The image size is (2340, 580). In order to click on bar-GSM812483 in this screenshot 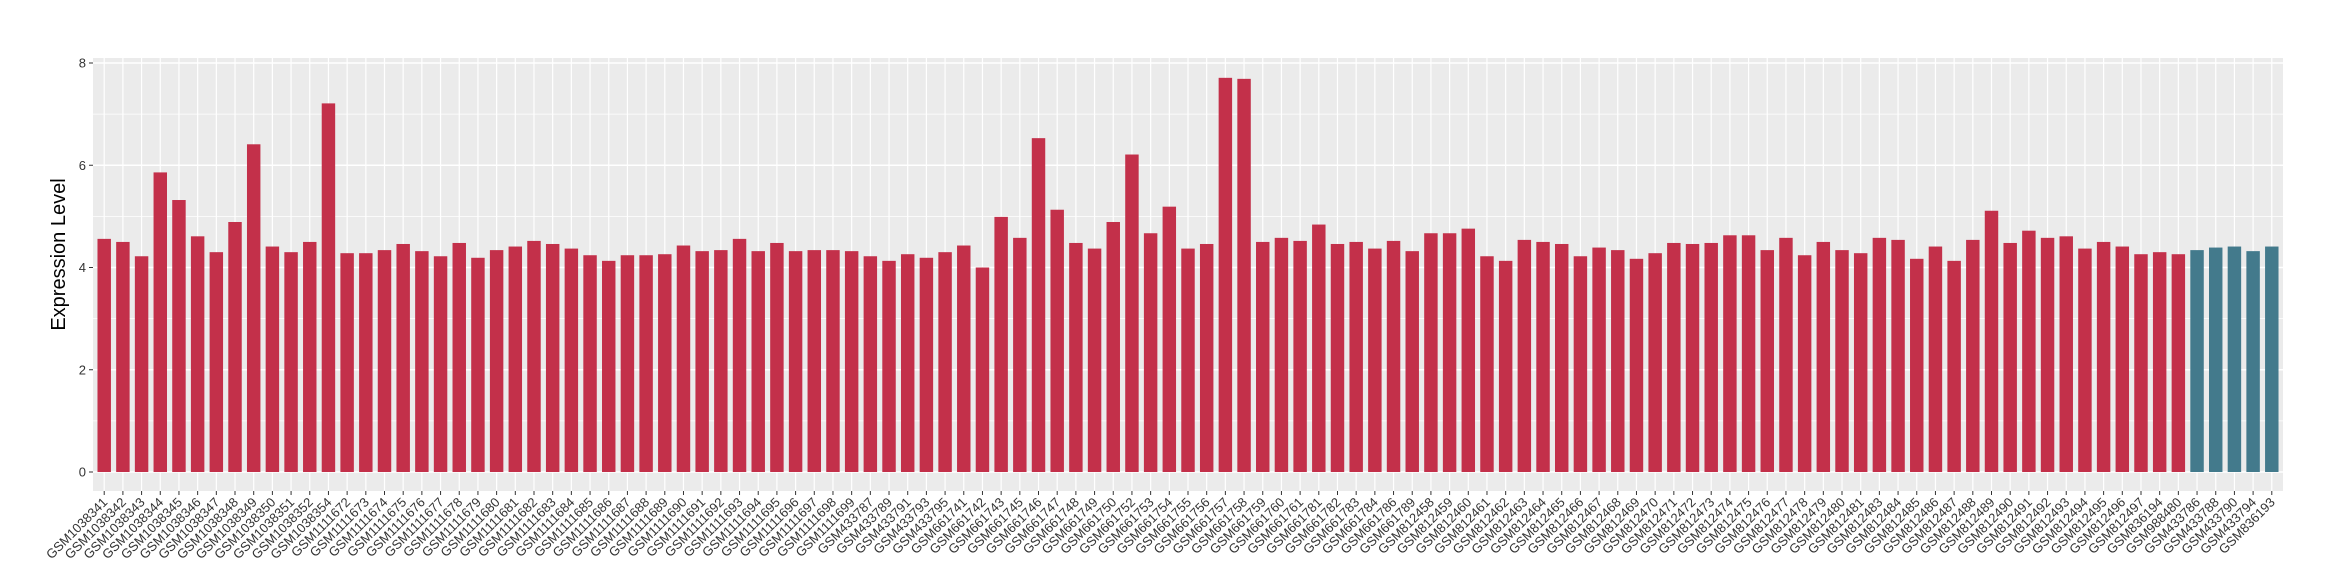, I will do `click(1879, 354)`.